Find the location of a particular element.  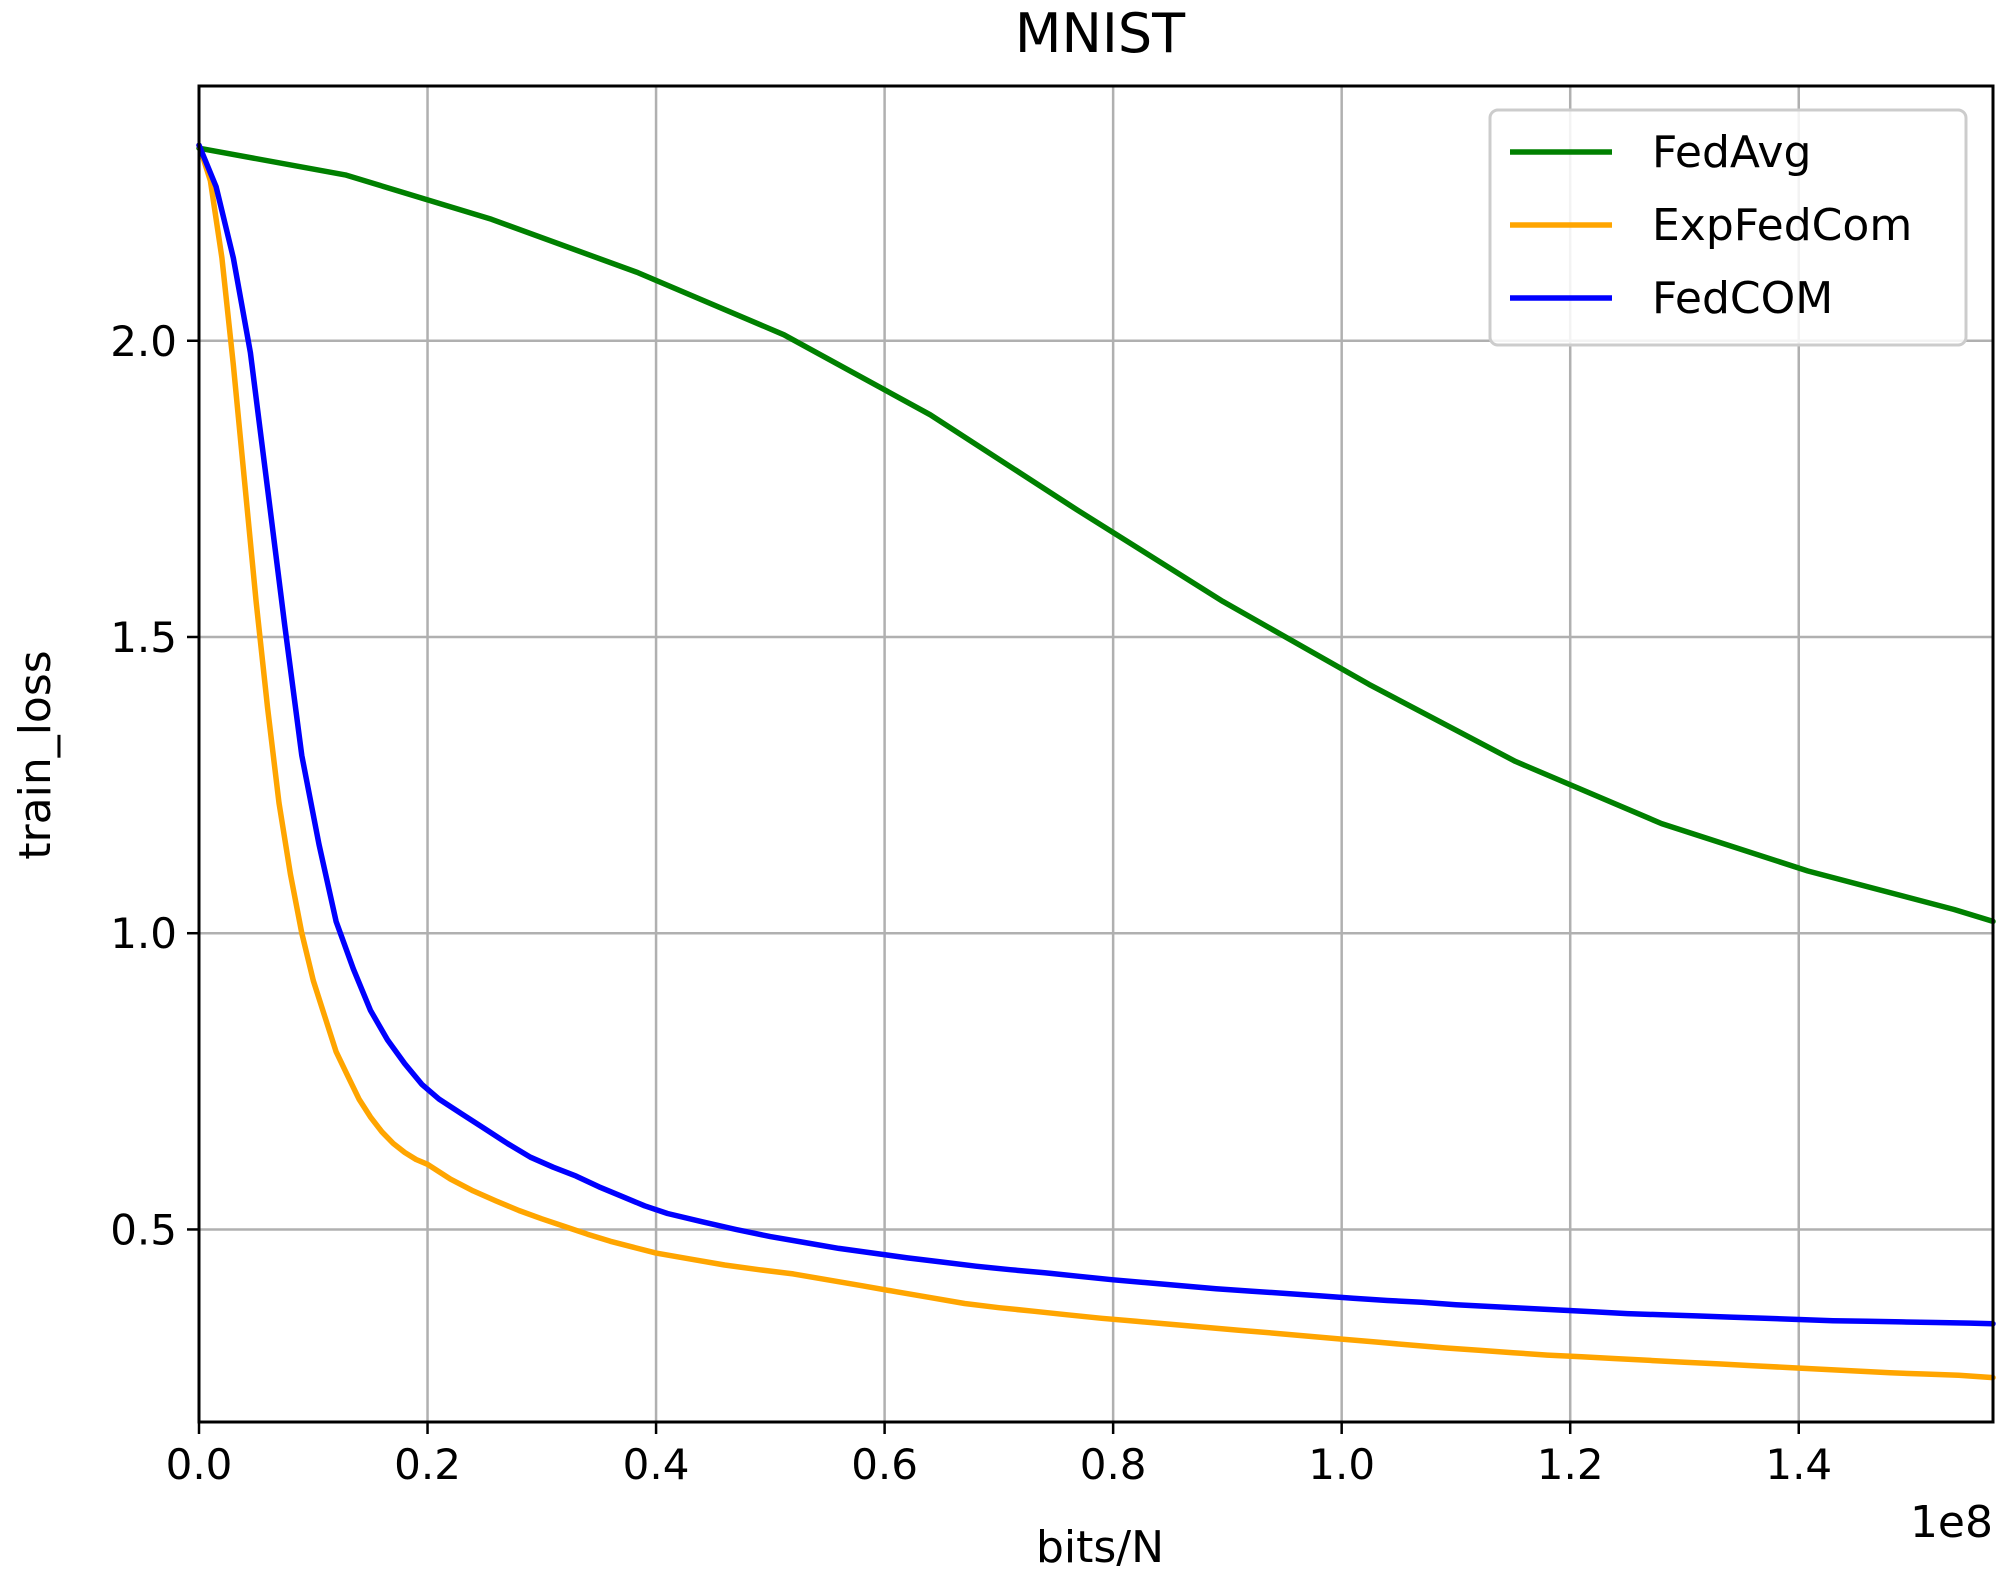

y-tick-label: 0.5 is located at coordinates (143, 1229).